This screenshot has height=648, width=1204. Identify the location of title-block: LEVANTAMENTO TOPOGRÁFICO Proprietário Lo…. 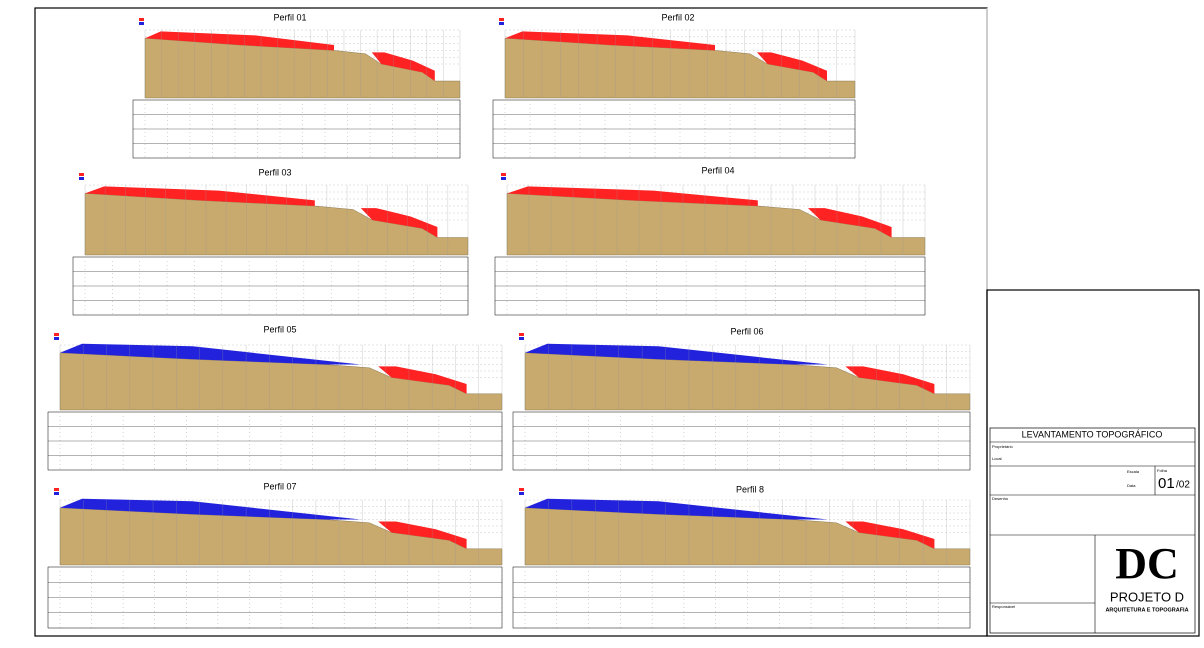
(1093, 463).